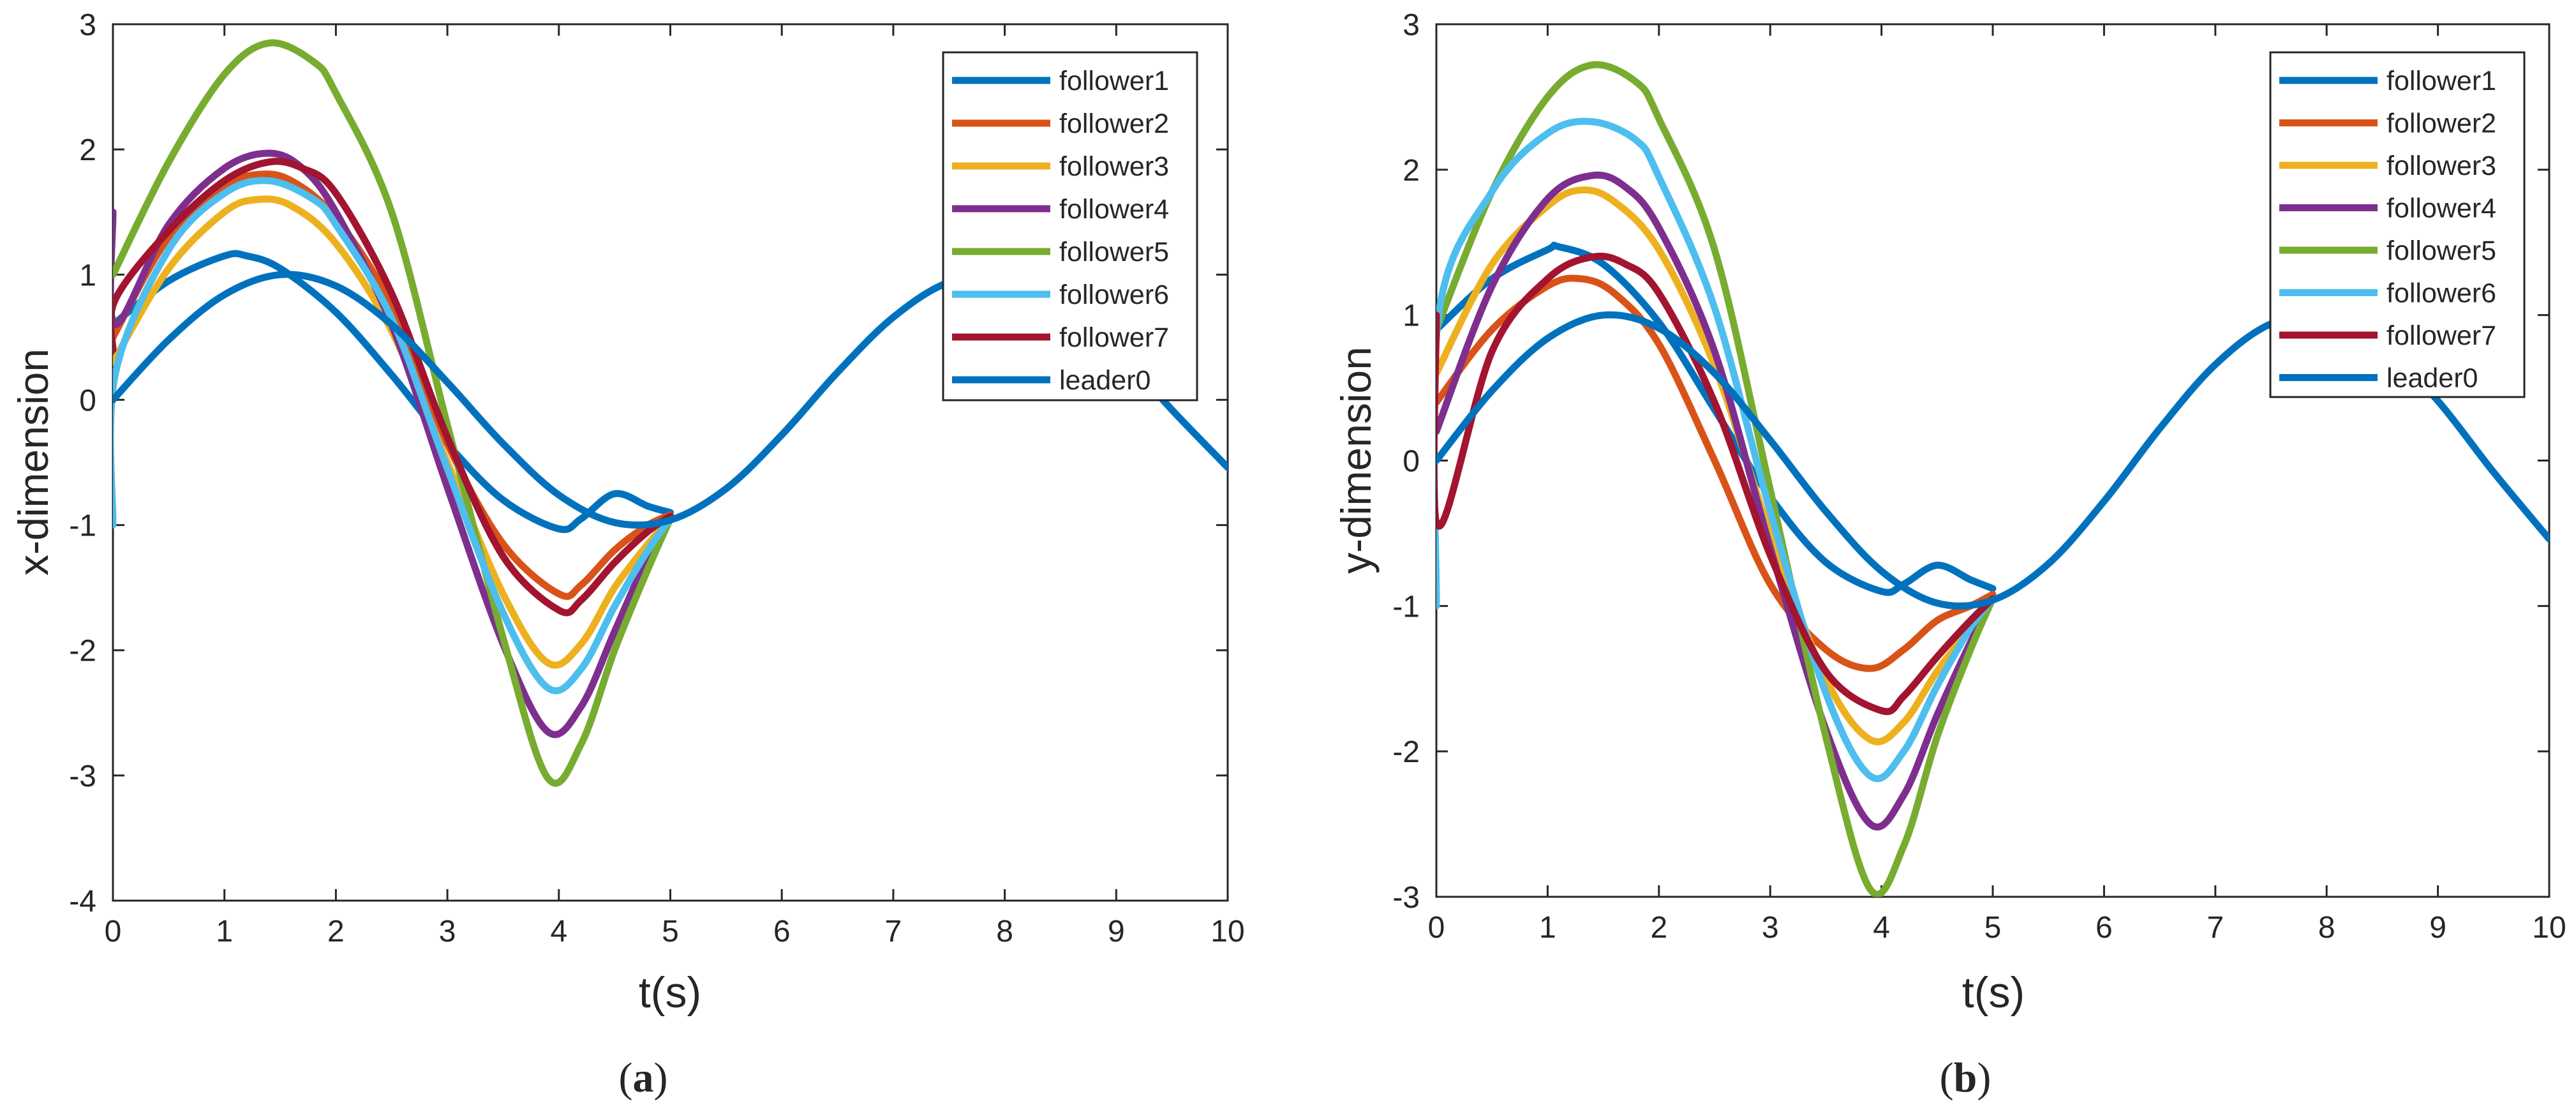  I want to click on series-line-follower4, so click(1716, 501).